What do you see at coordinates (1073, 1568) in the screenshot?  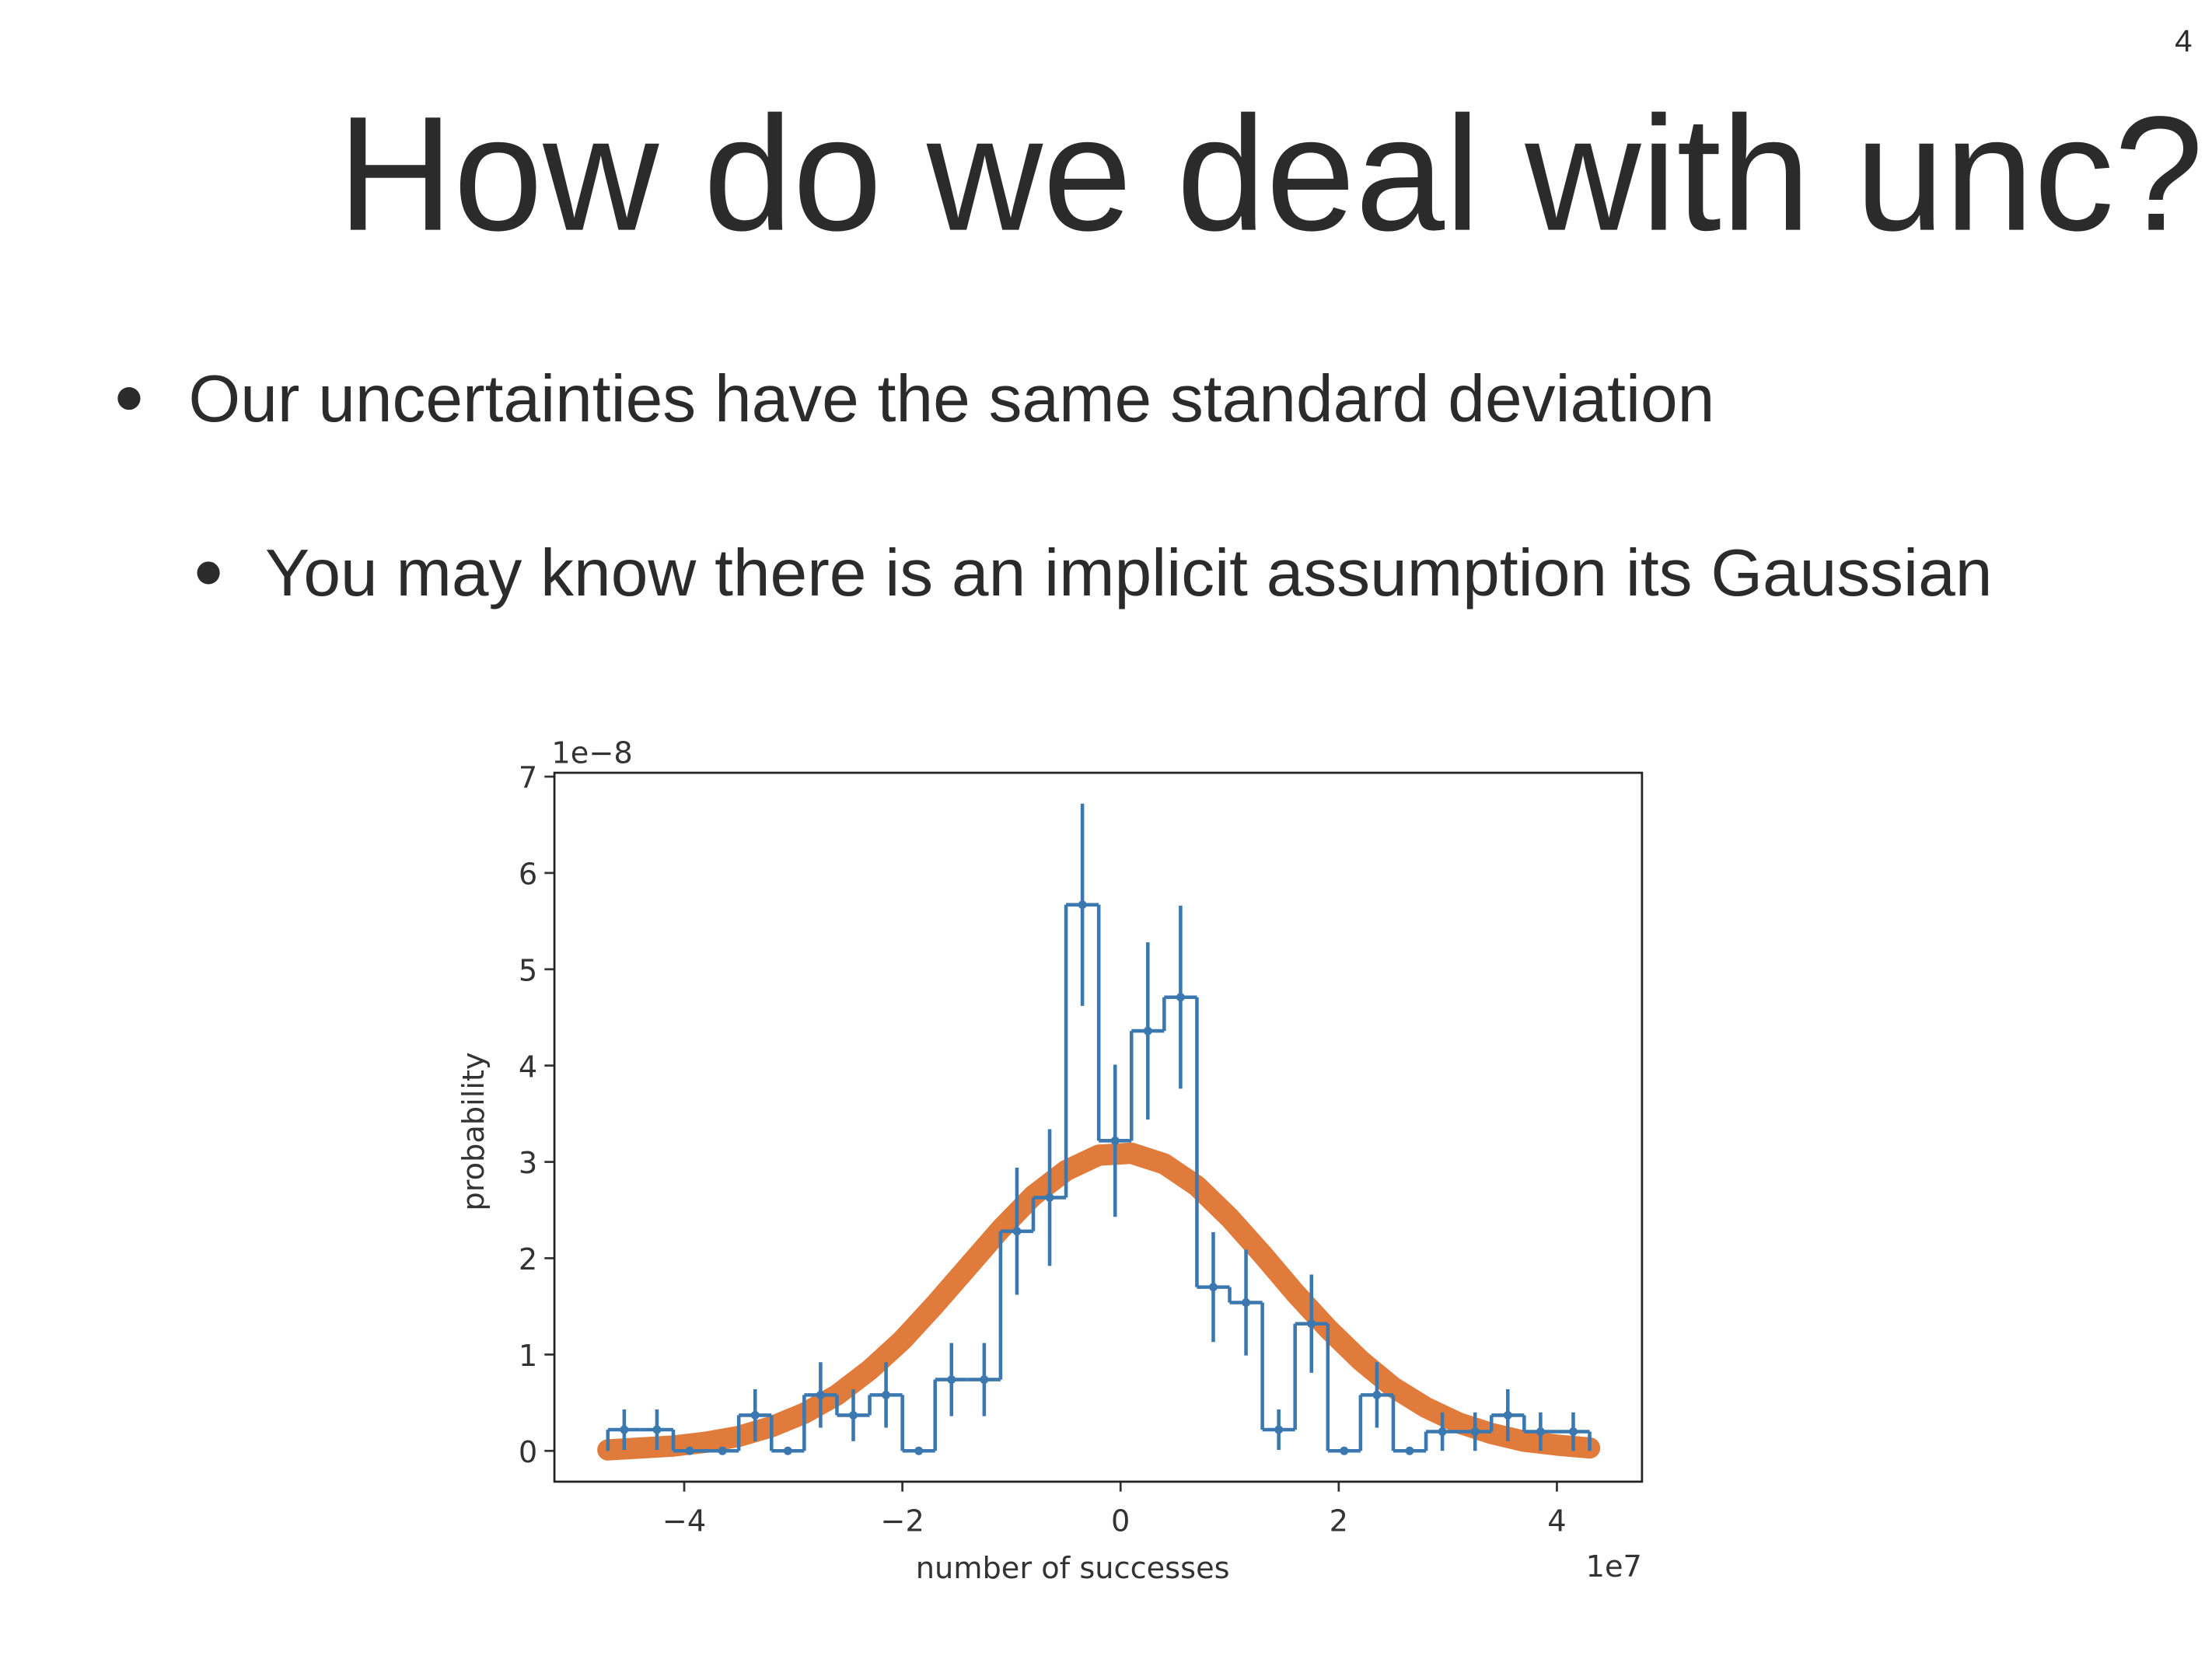 I see `x-axis-label: number of successes` at bounding box center [1073, 1568].